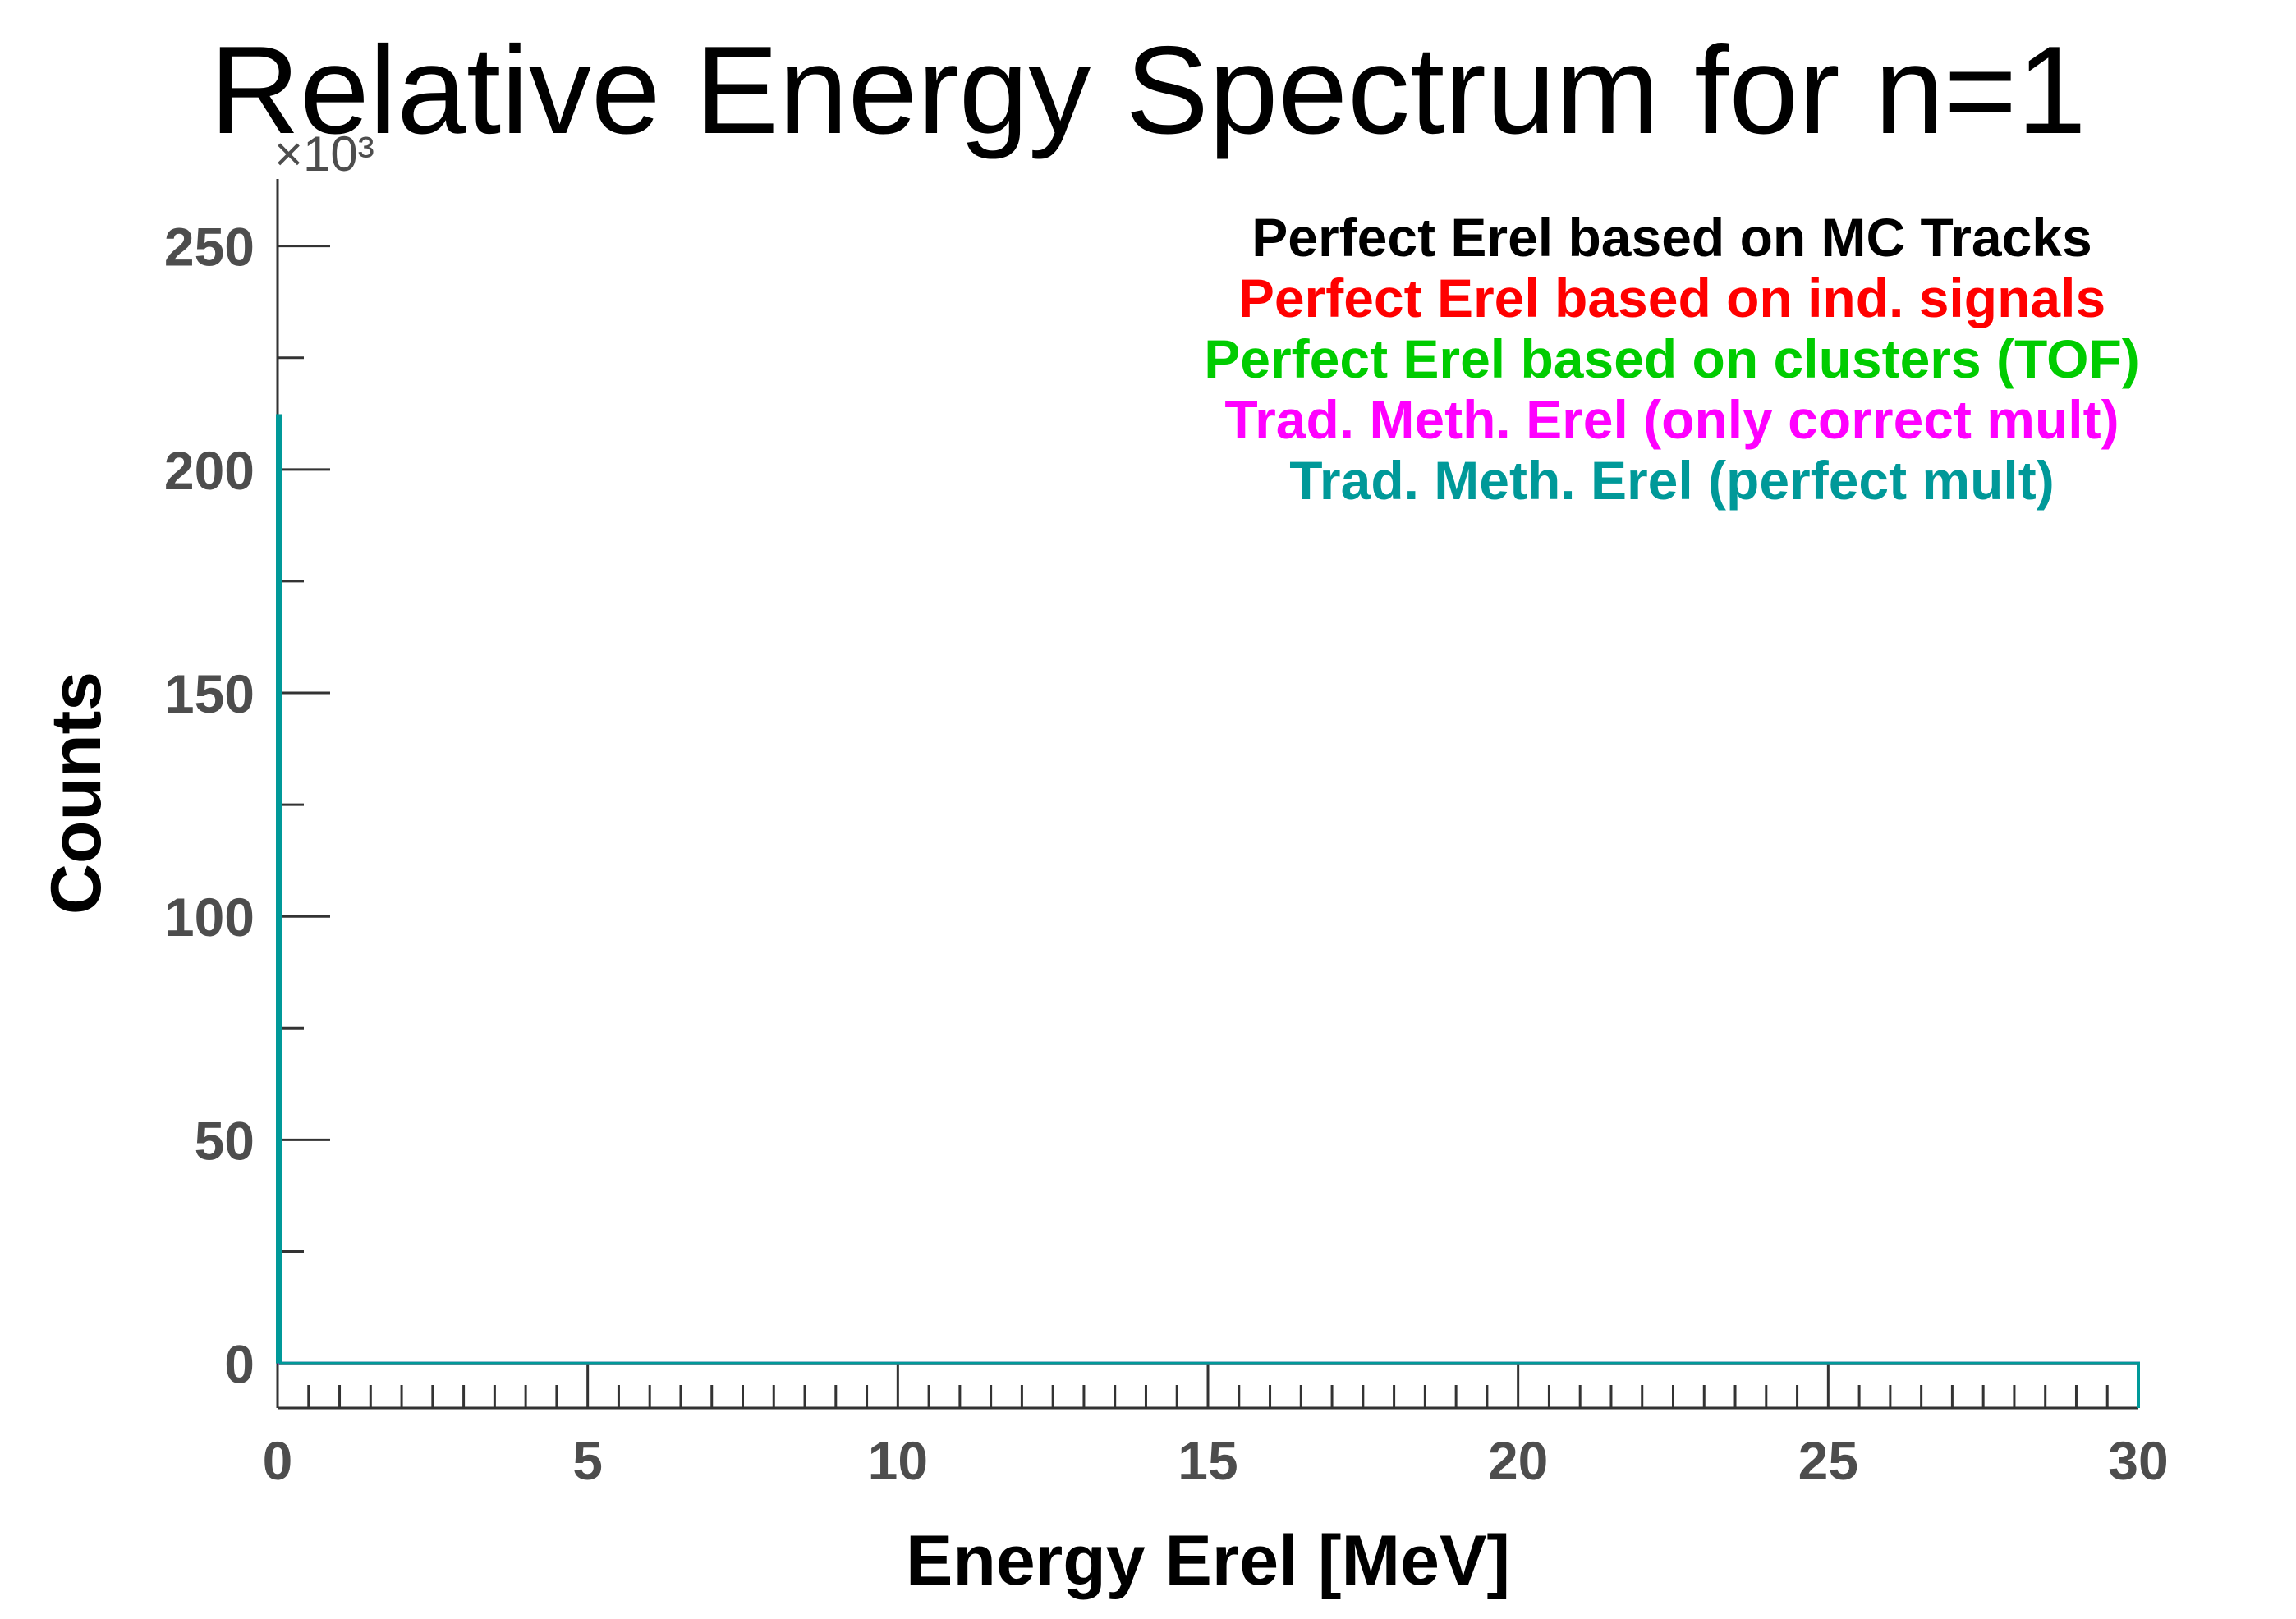 This screenshot has width=2296, height=1619. Describe the element at coordinates (1518, 1460) in the screenshot. I see `x-tick-label: 20` at that location.